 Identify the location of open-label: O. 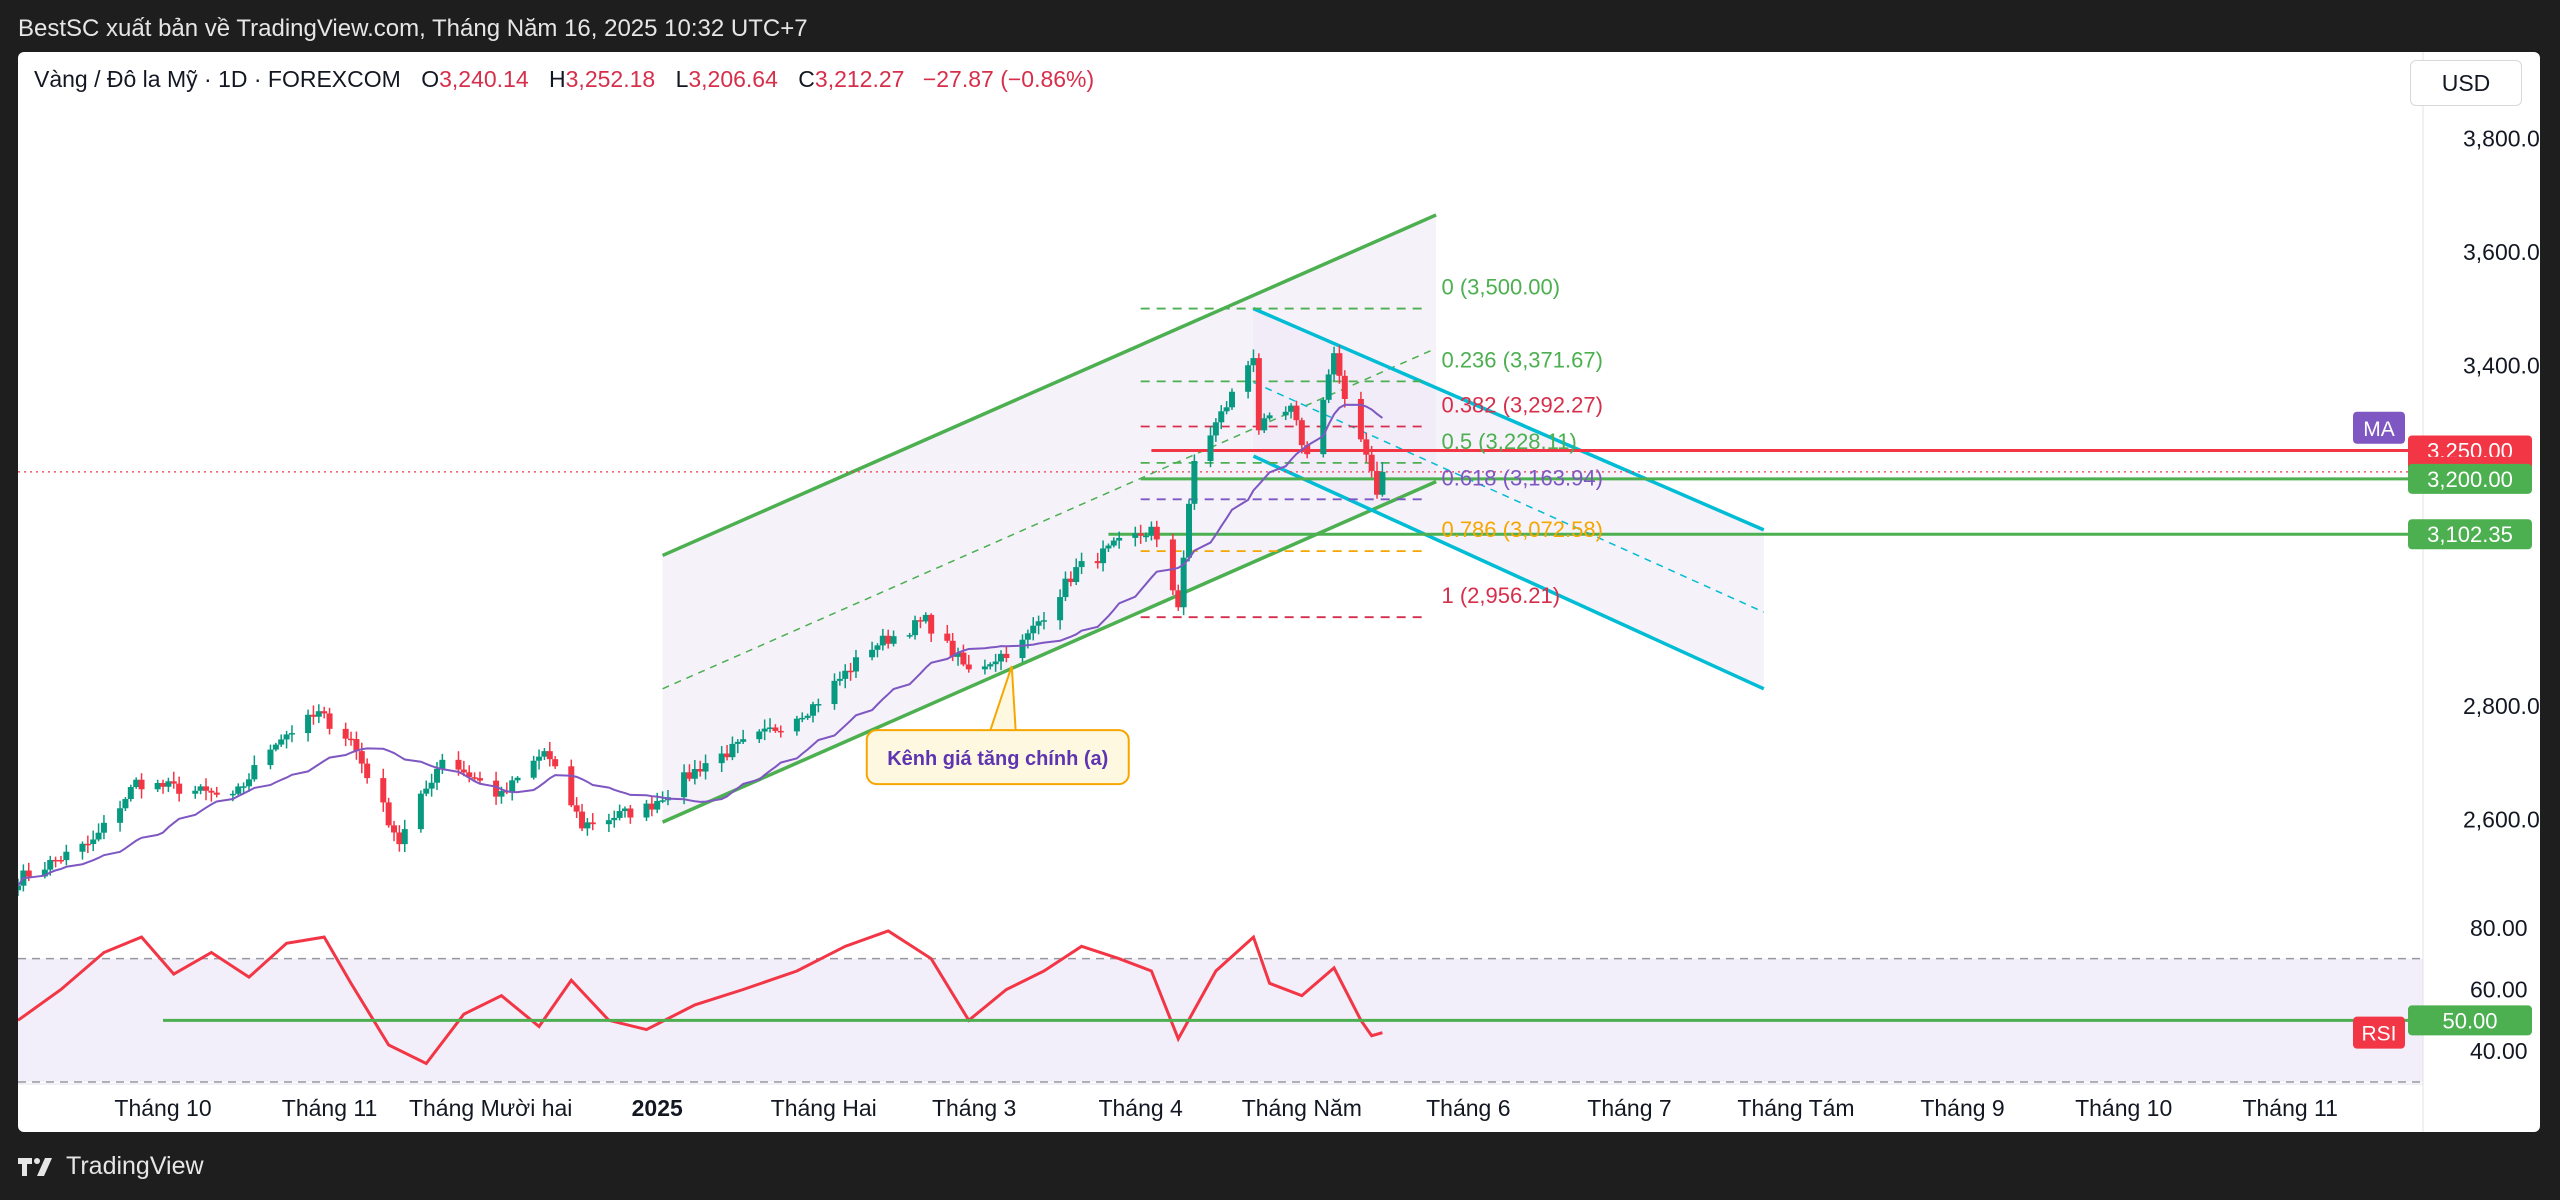
(430, 79).